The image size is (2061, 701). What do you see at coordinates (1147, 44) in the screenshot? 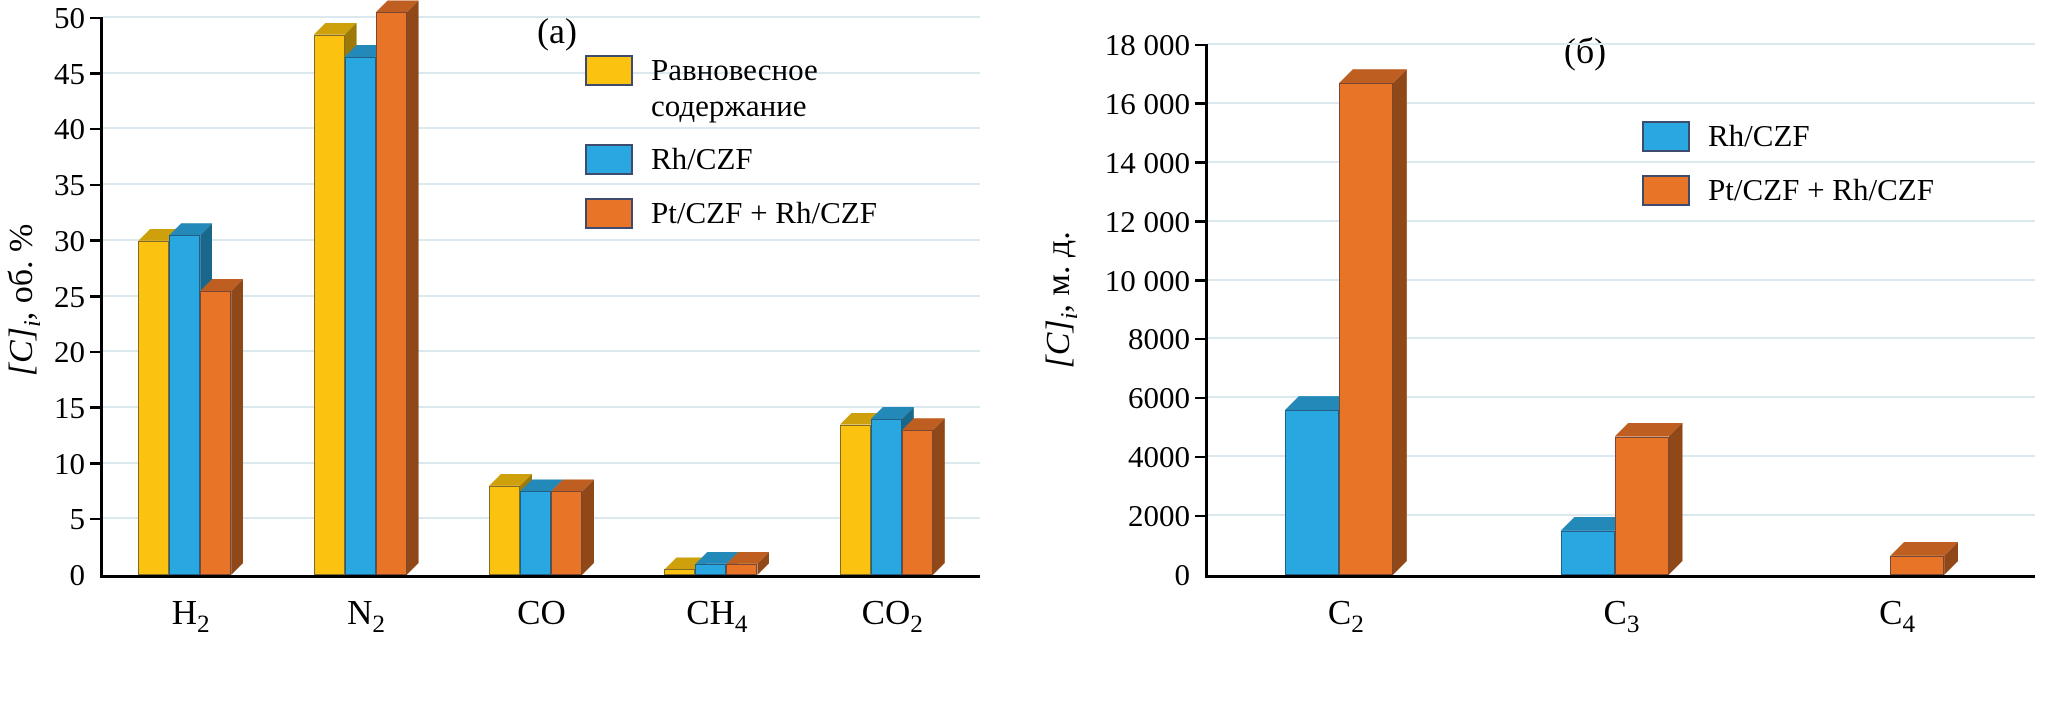
I see `y-tick-label: 18 000` at bounding box center [1147, 44].